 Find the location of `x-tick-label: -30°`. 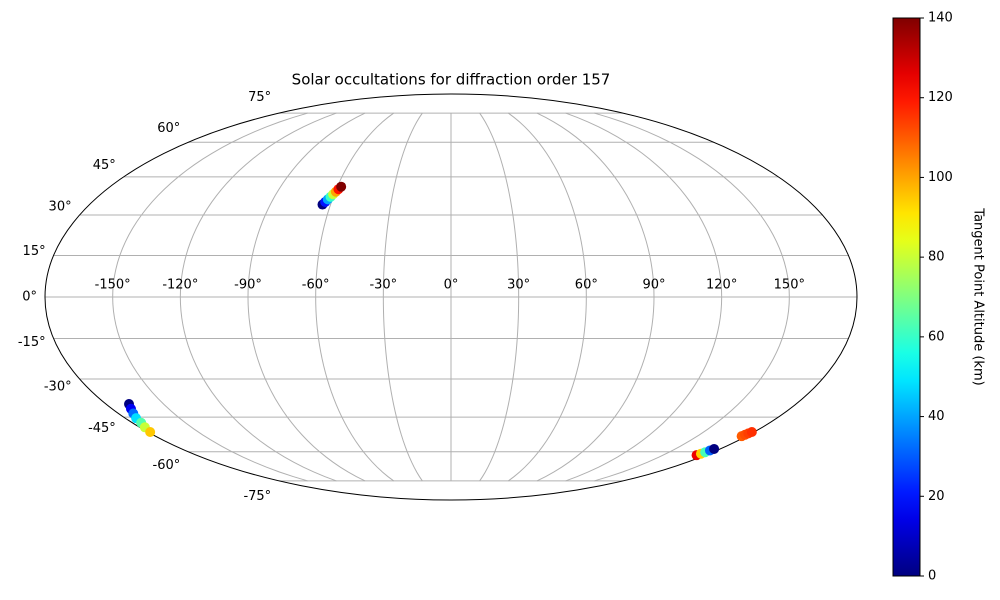

x-tick-label: -30° is located at coordinates (383, 285).